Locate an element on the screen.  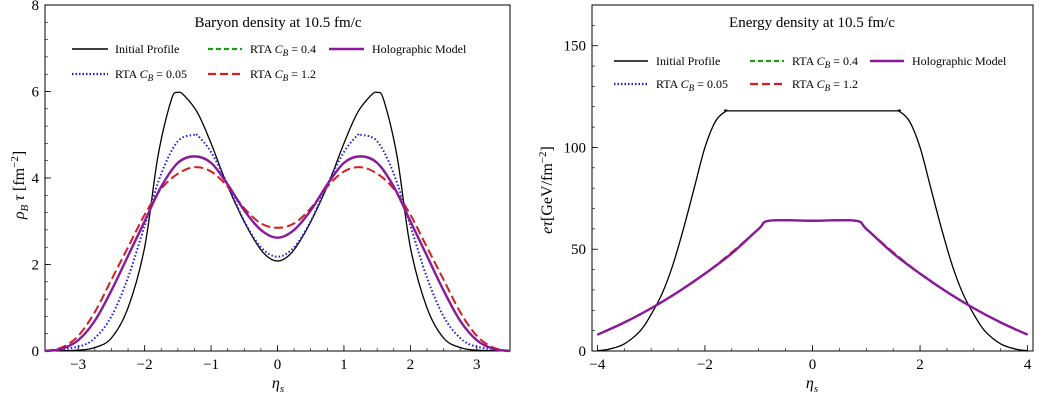
y-tick-label: 8 is located at coordinates (36, 7).